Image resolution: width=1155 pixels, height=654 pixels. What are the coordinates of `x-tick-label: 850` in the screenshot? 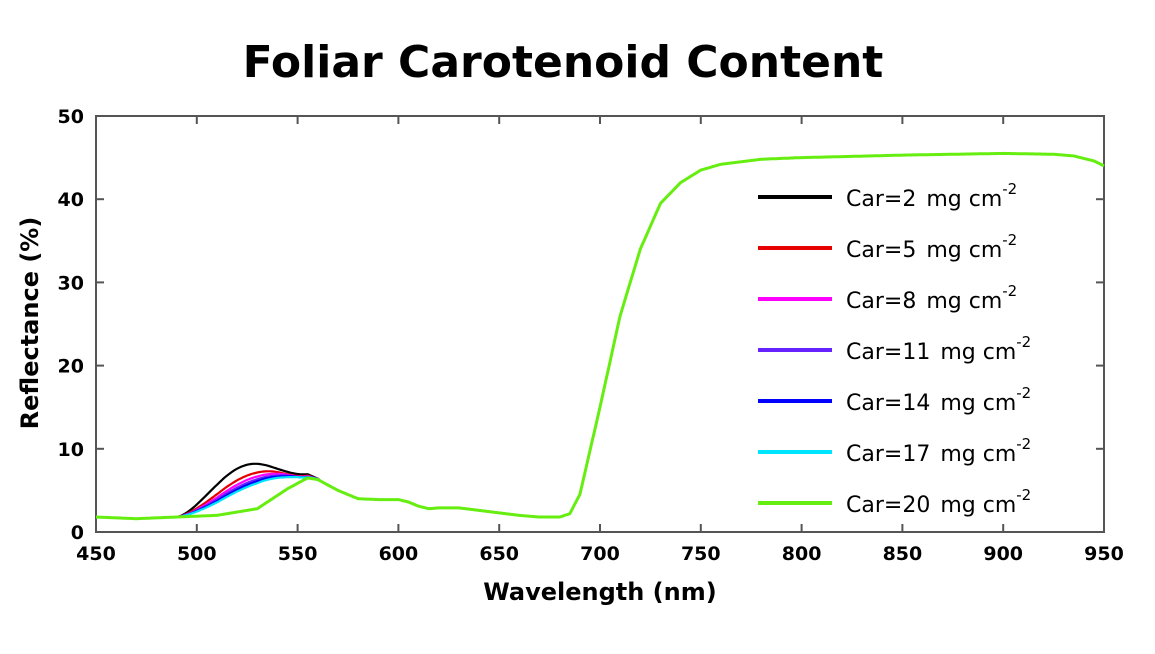 It's located at (903, 554).